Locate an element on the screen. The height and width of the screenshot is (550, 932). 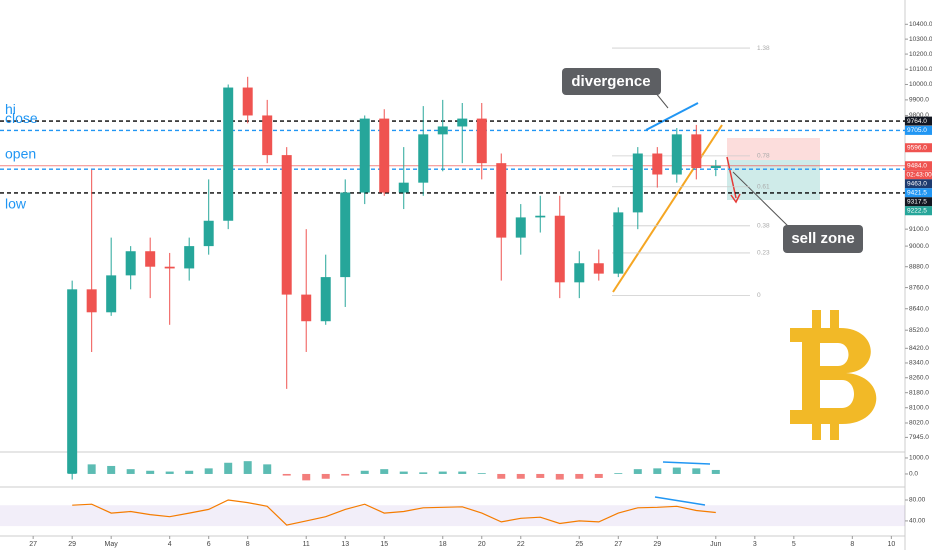
y-tick-label: 8020.0 is located at coordinates (919, 423).